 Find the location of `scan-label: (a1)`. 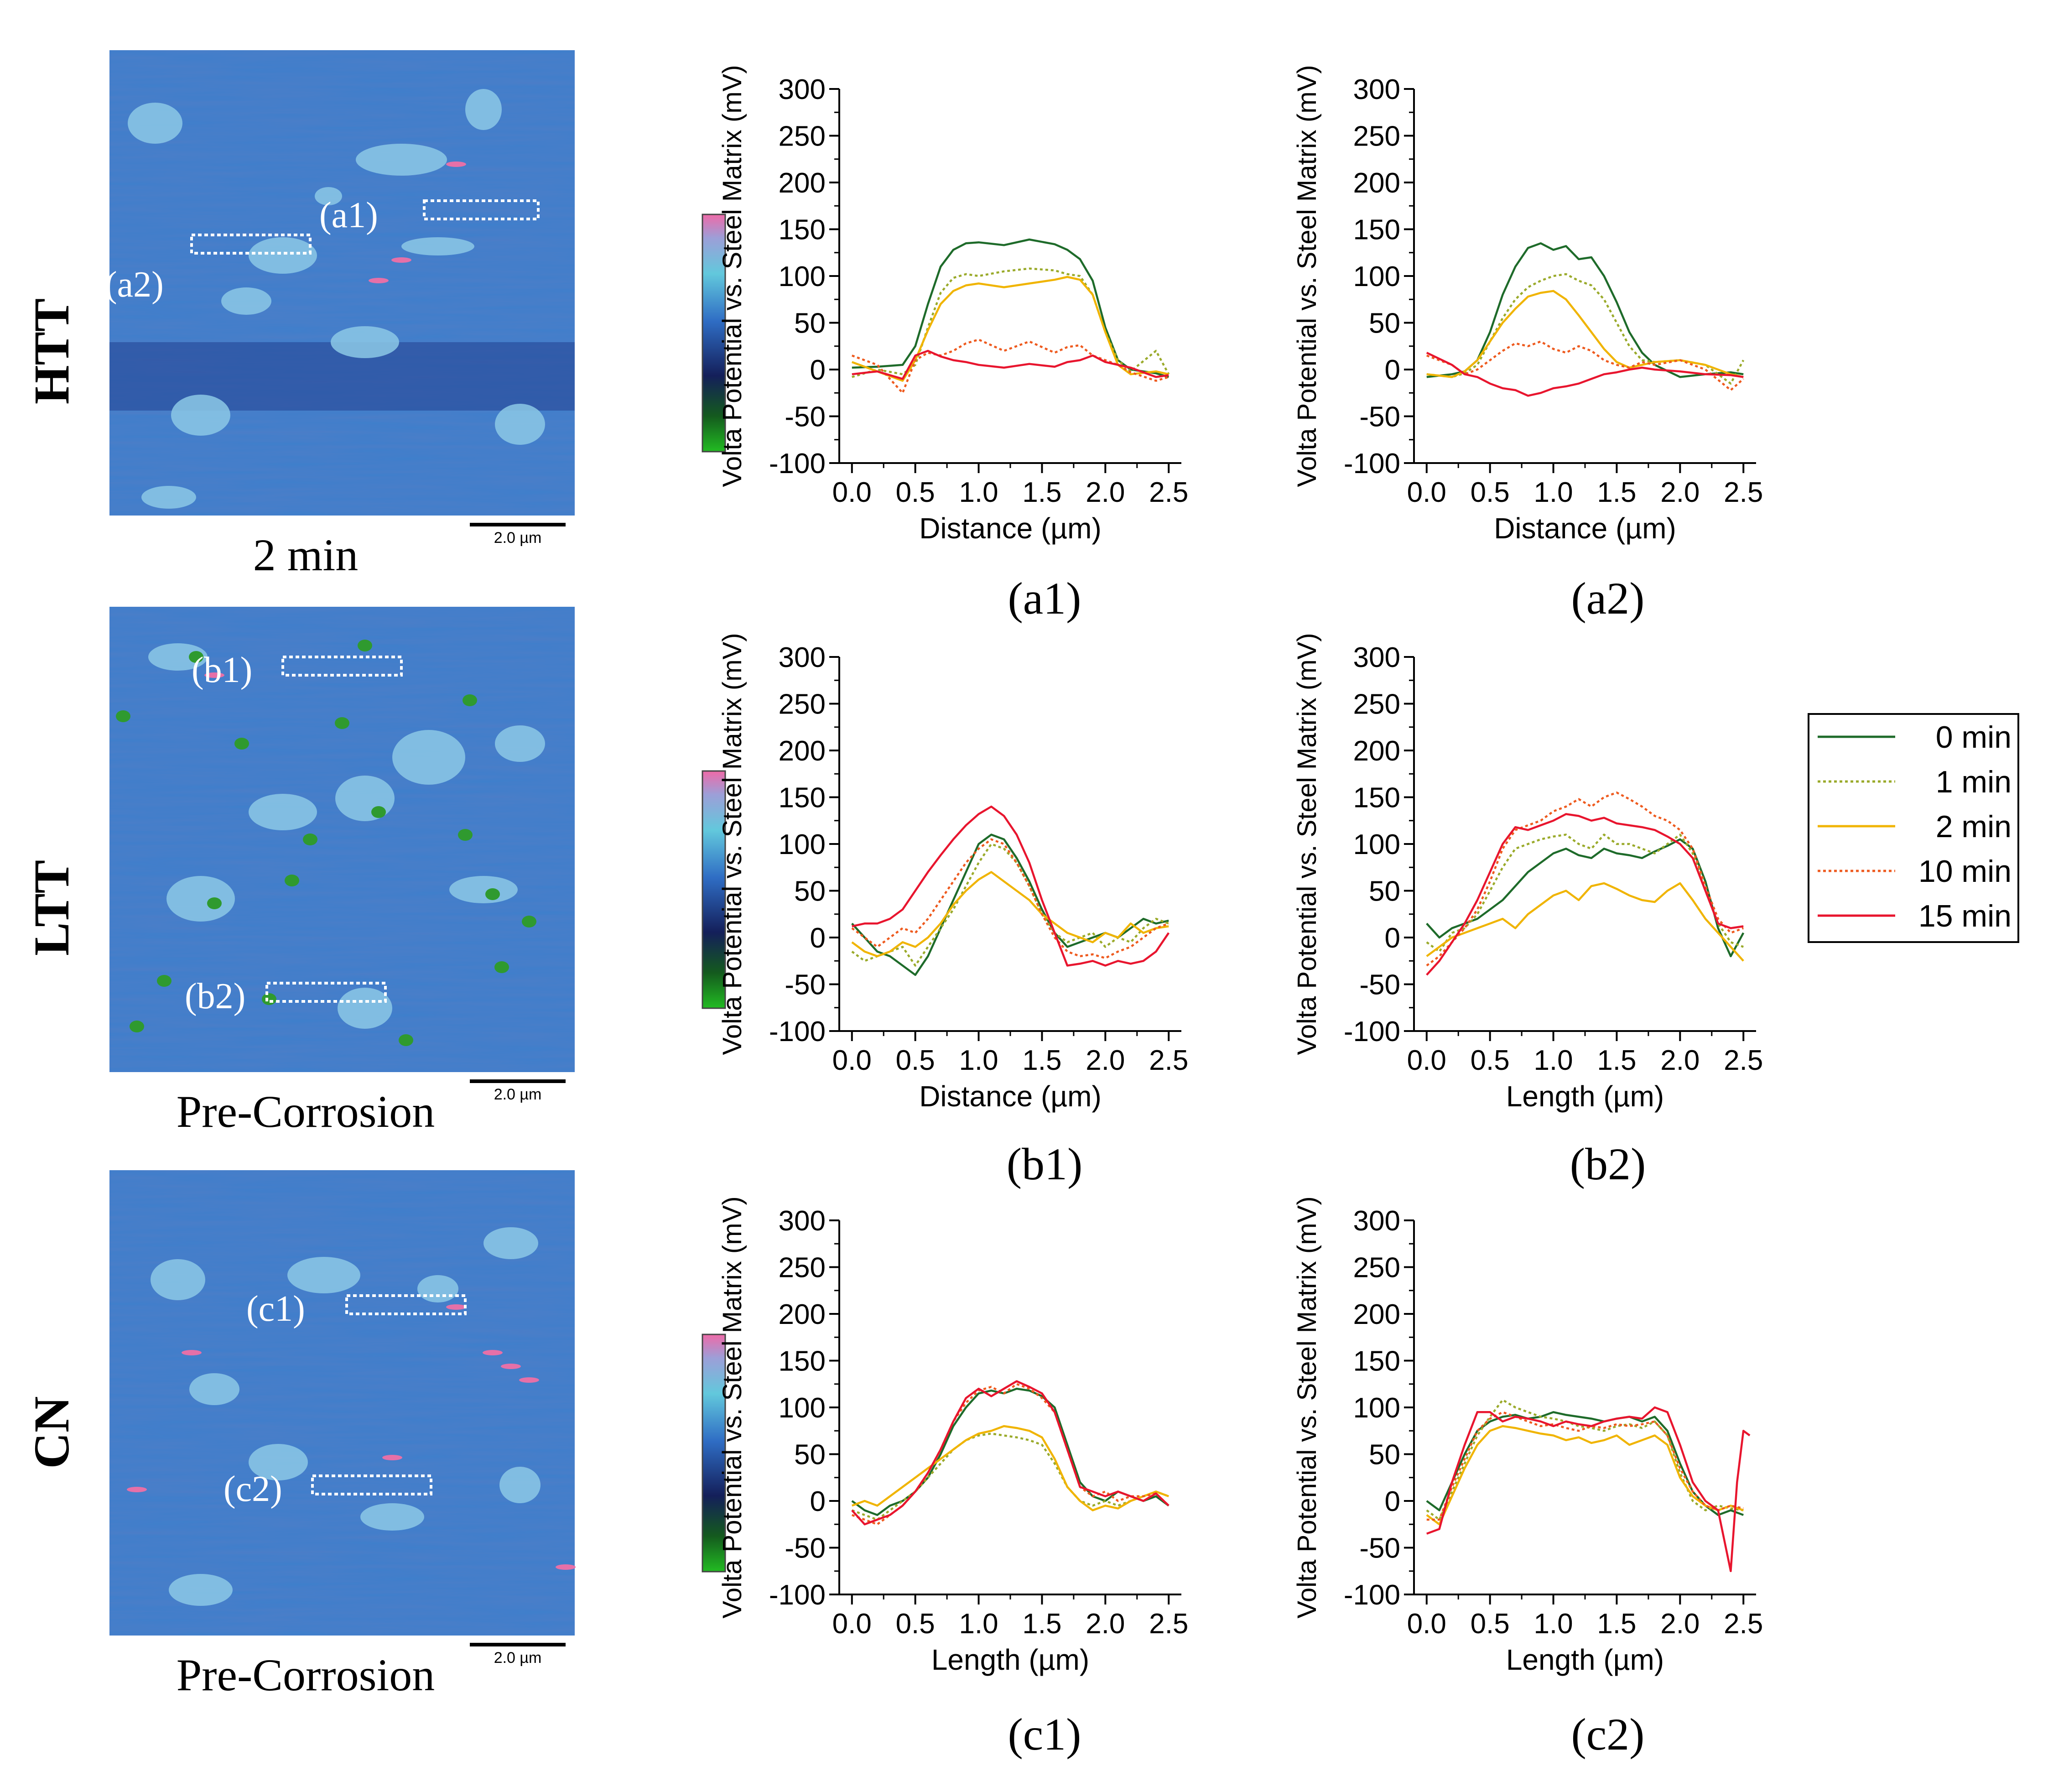

scan-label: (a1) is located at coordinates (348, 215).